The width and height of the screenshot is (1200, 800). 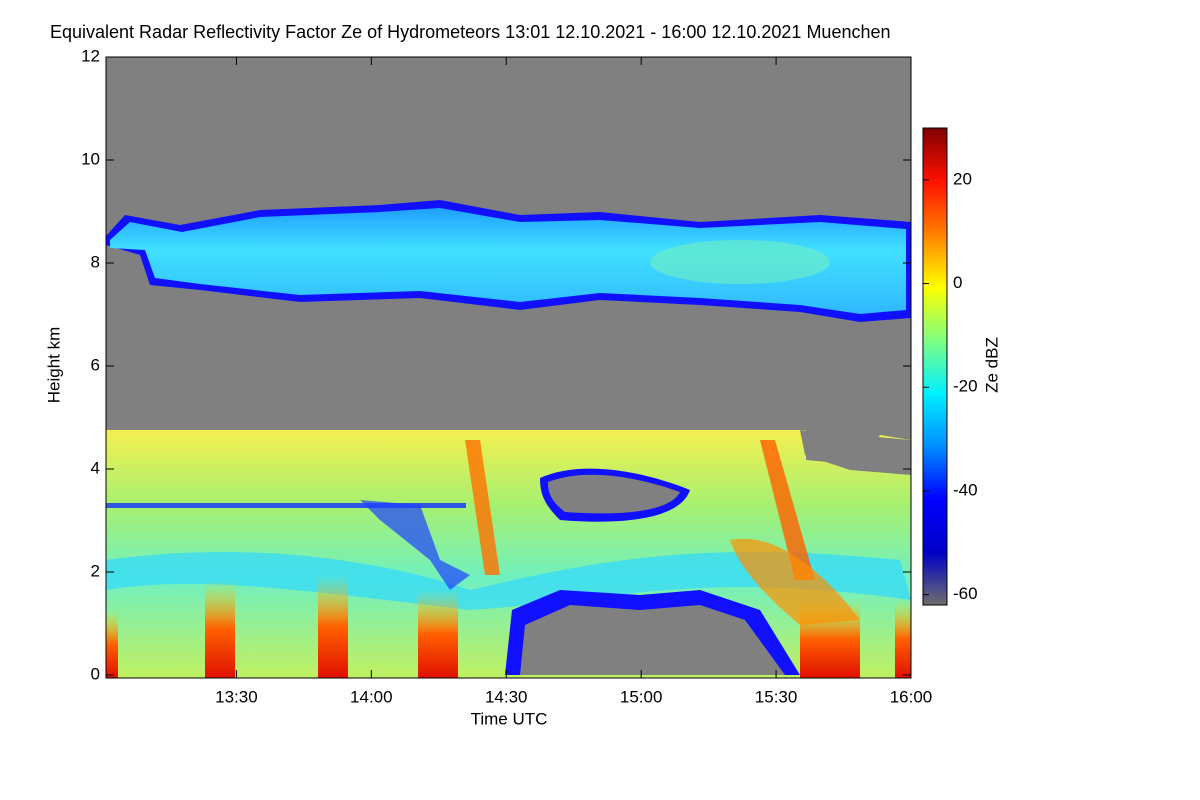 I want to click on cloud-top-gap, so click(x=508, y=437).